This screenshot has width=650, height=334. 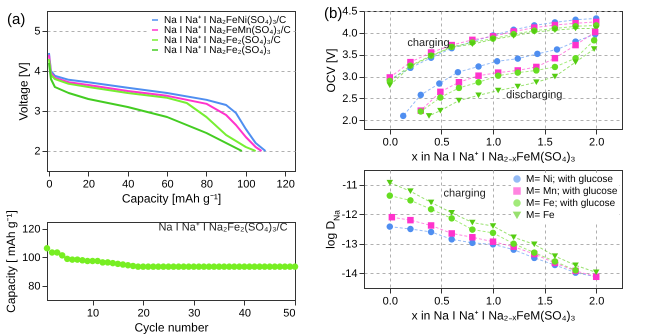 I want to click on legend-label: M= Fe; with glucose, so click(x=571, y=203).